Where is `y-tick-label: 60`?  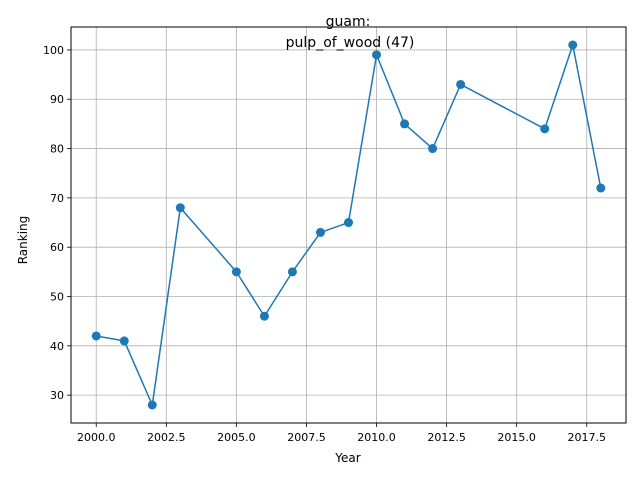
y-tick-label: 60 is located at coordinates (57, 247).